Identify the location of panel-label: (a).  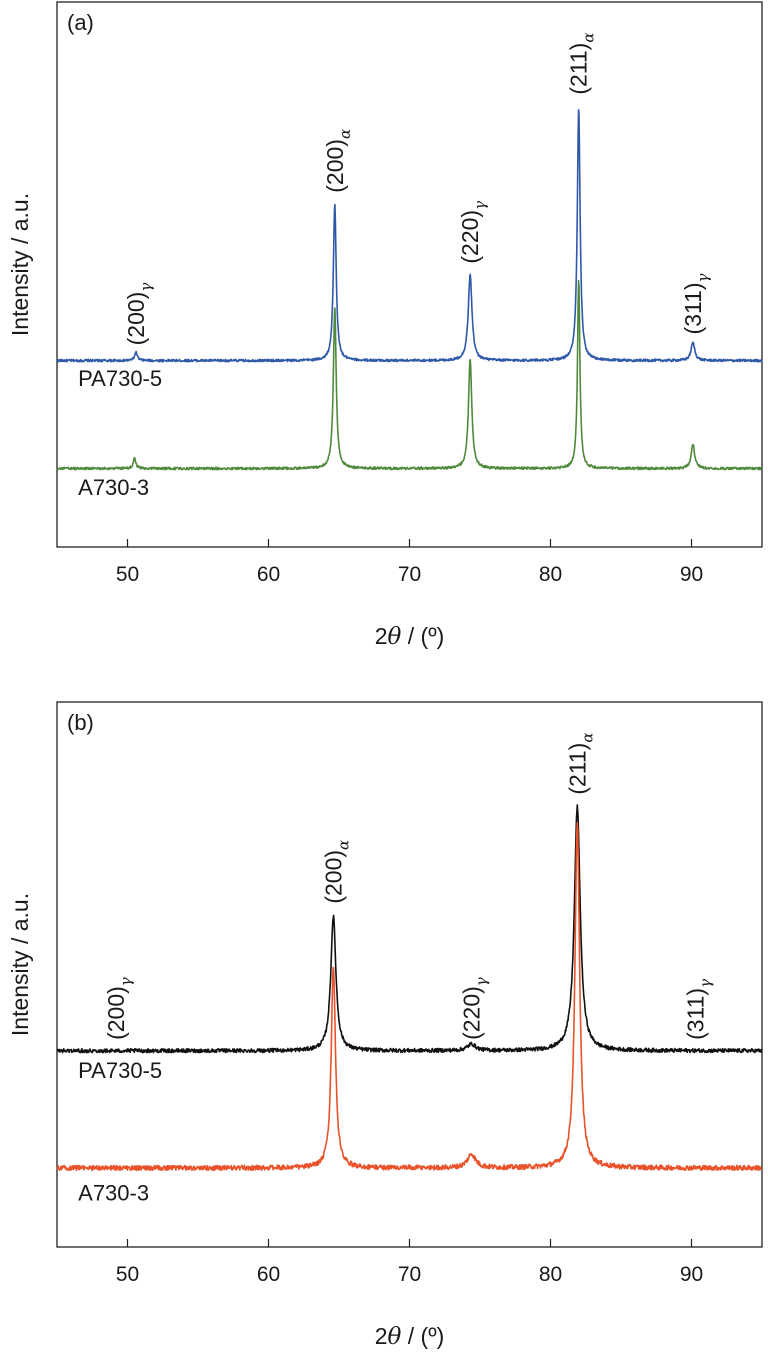
(80, 22).